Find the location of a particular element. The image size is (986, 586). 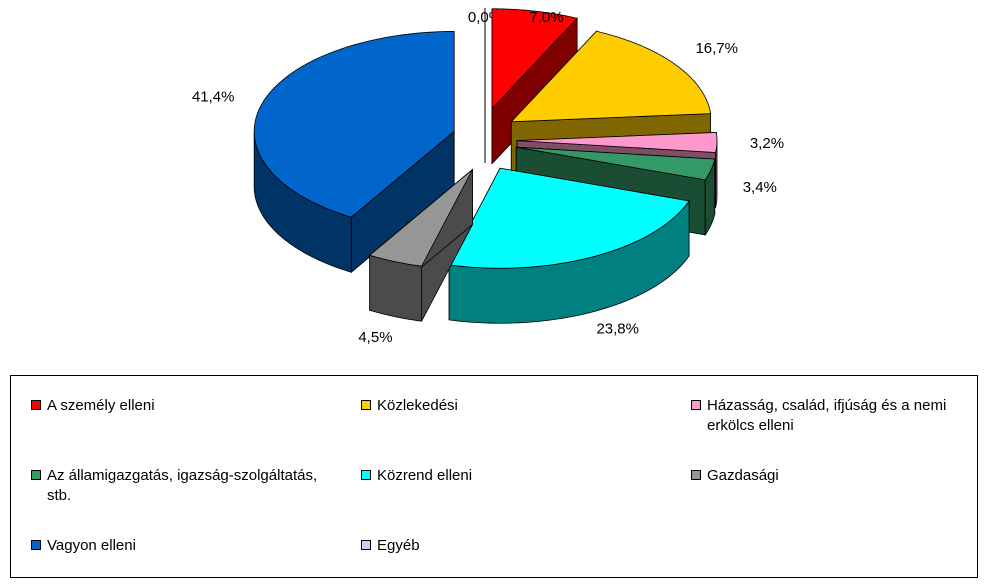

legend-label: Közrend elleni is located at coordinates (425, 475).